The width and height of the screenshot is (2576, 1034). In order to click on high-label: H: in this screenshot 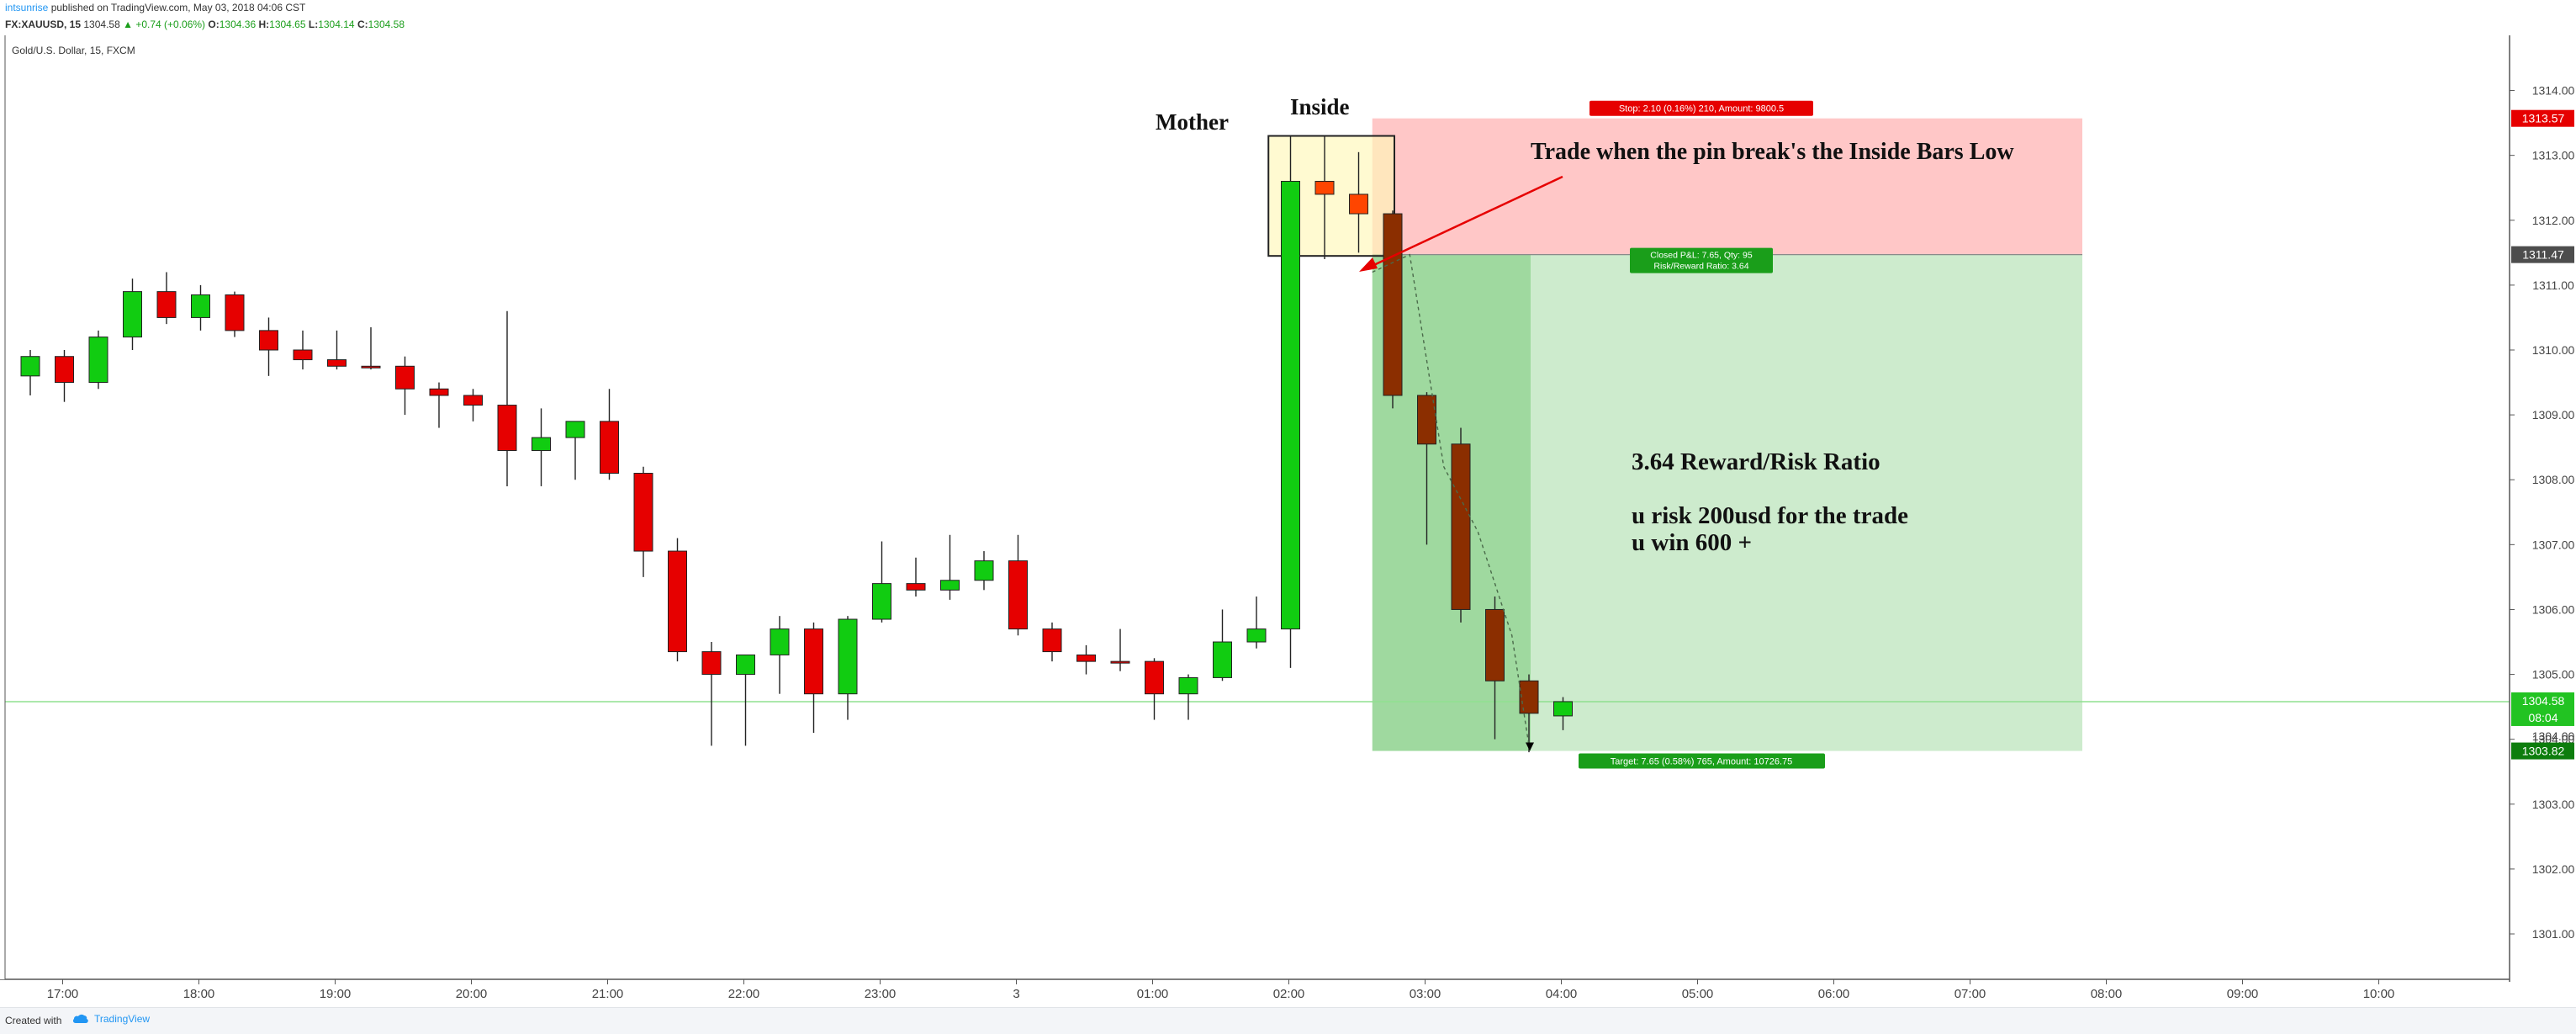, I will do `click(264, 24)`.